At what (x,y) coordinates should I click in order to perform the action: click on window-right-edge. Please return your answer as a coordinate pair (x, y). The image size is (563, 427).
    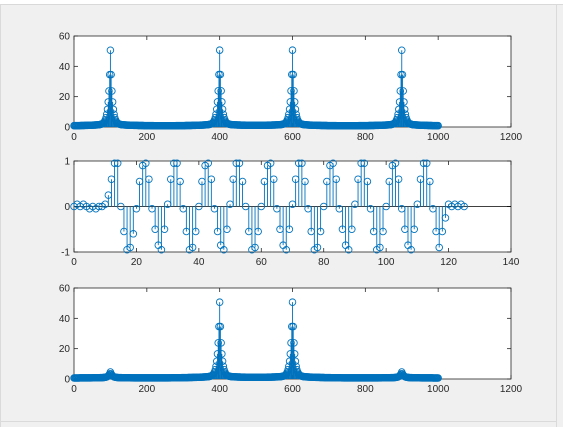
    Looking at the image, I should click on (556, 215).